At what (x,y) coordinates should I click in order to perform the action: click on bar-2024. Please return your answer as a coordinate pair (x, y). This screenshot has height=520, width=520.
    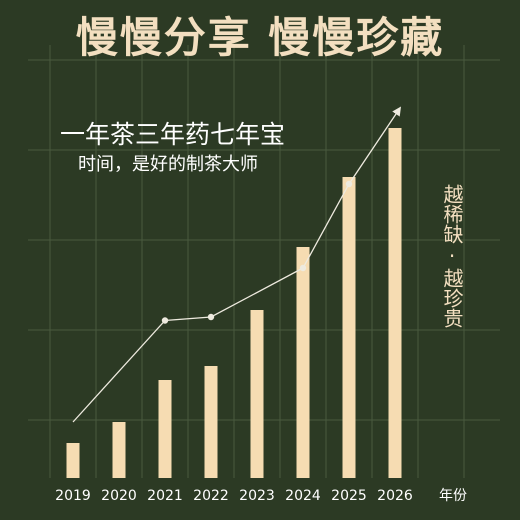
    Looking at the image, I should click on (303, 362).